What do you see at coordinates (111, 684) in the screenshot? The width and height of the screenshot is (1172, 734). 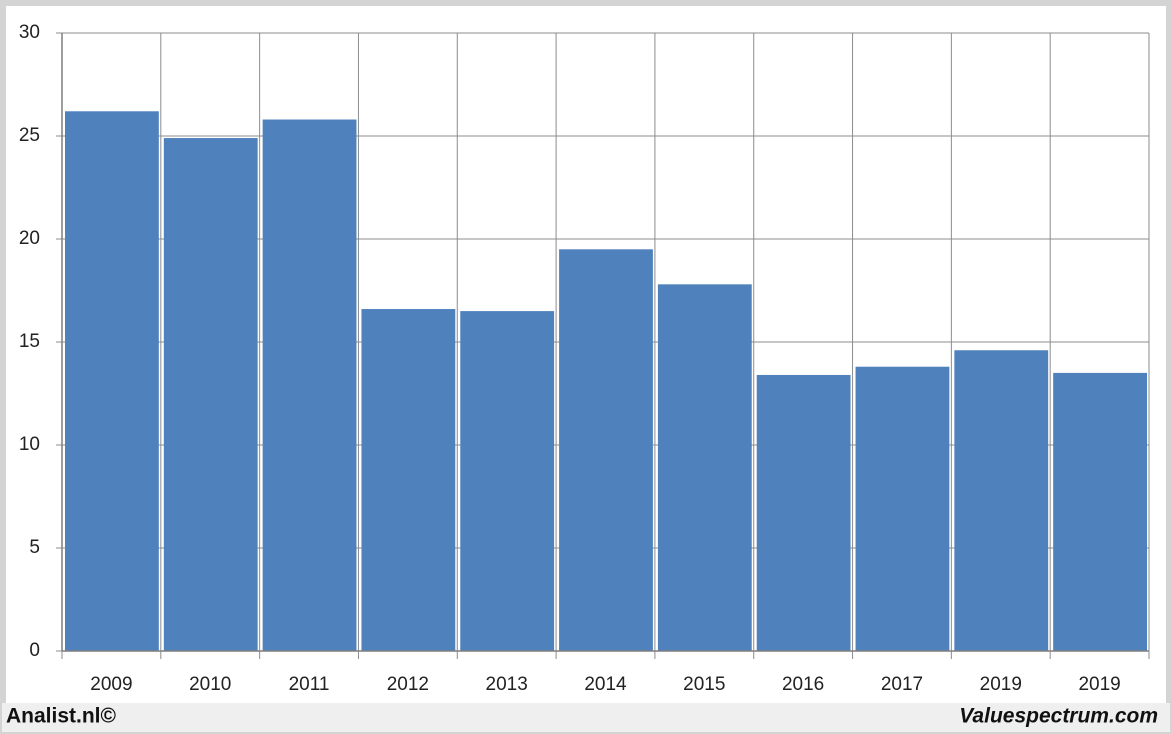 I see `x-tick-label: 2009` at bounding box center [111, 684].